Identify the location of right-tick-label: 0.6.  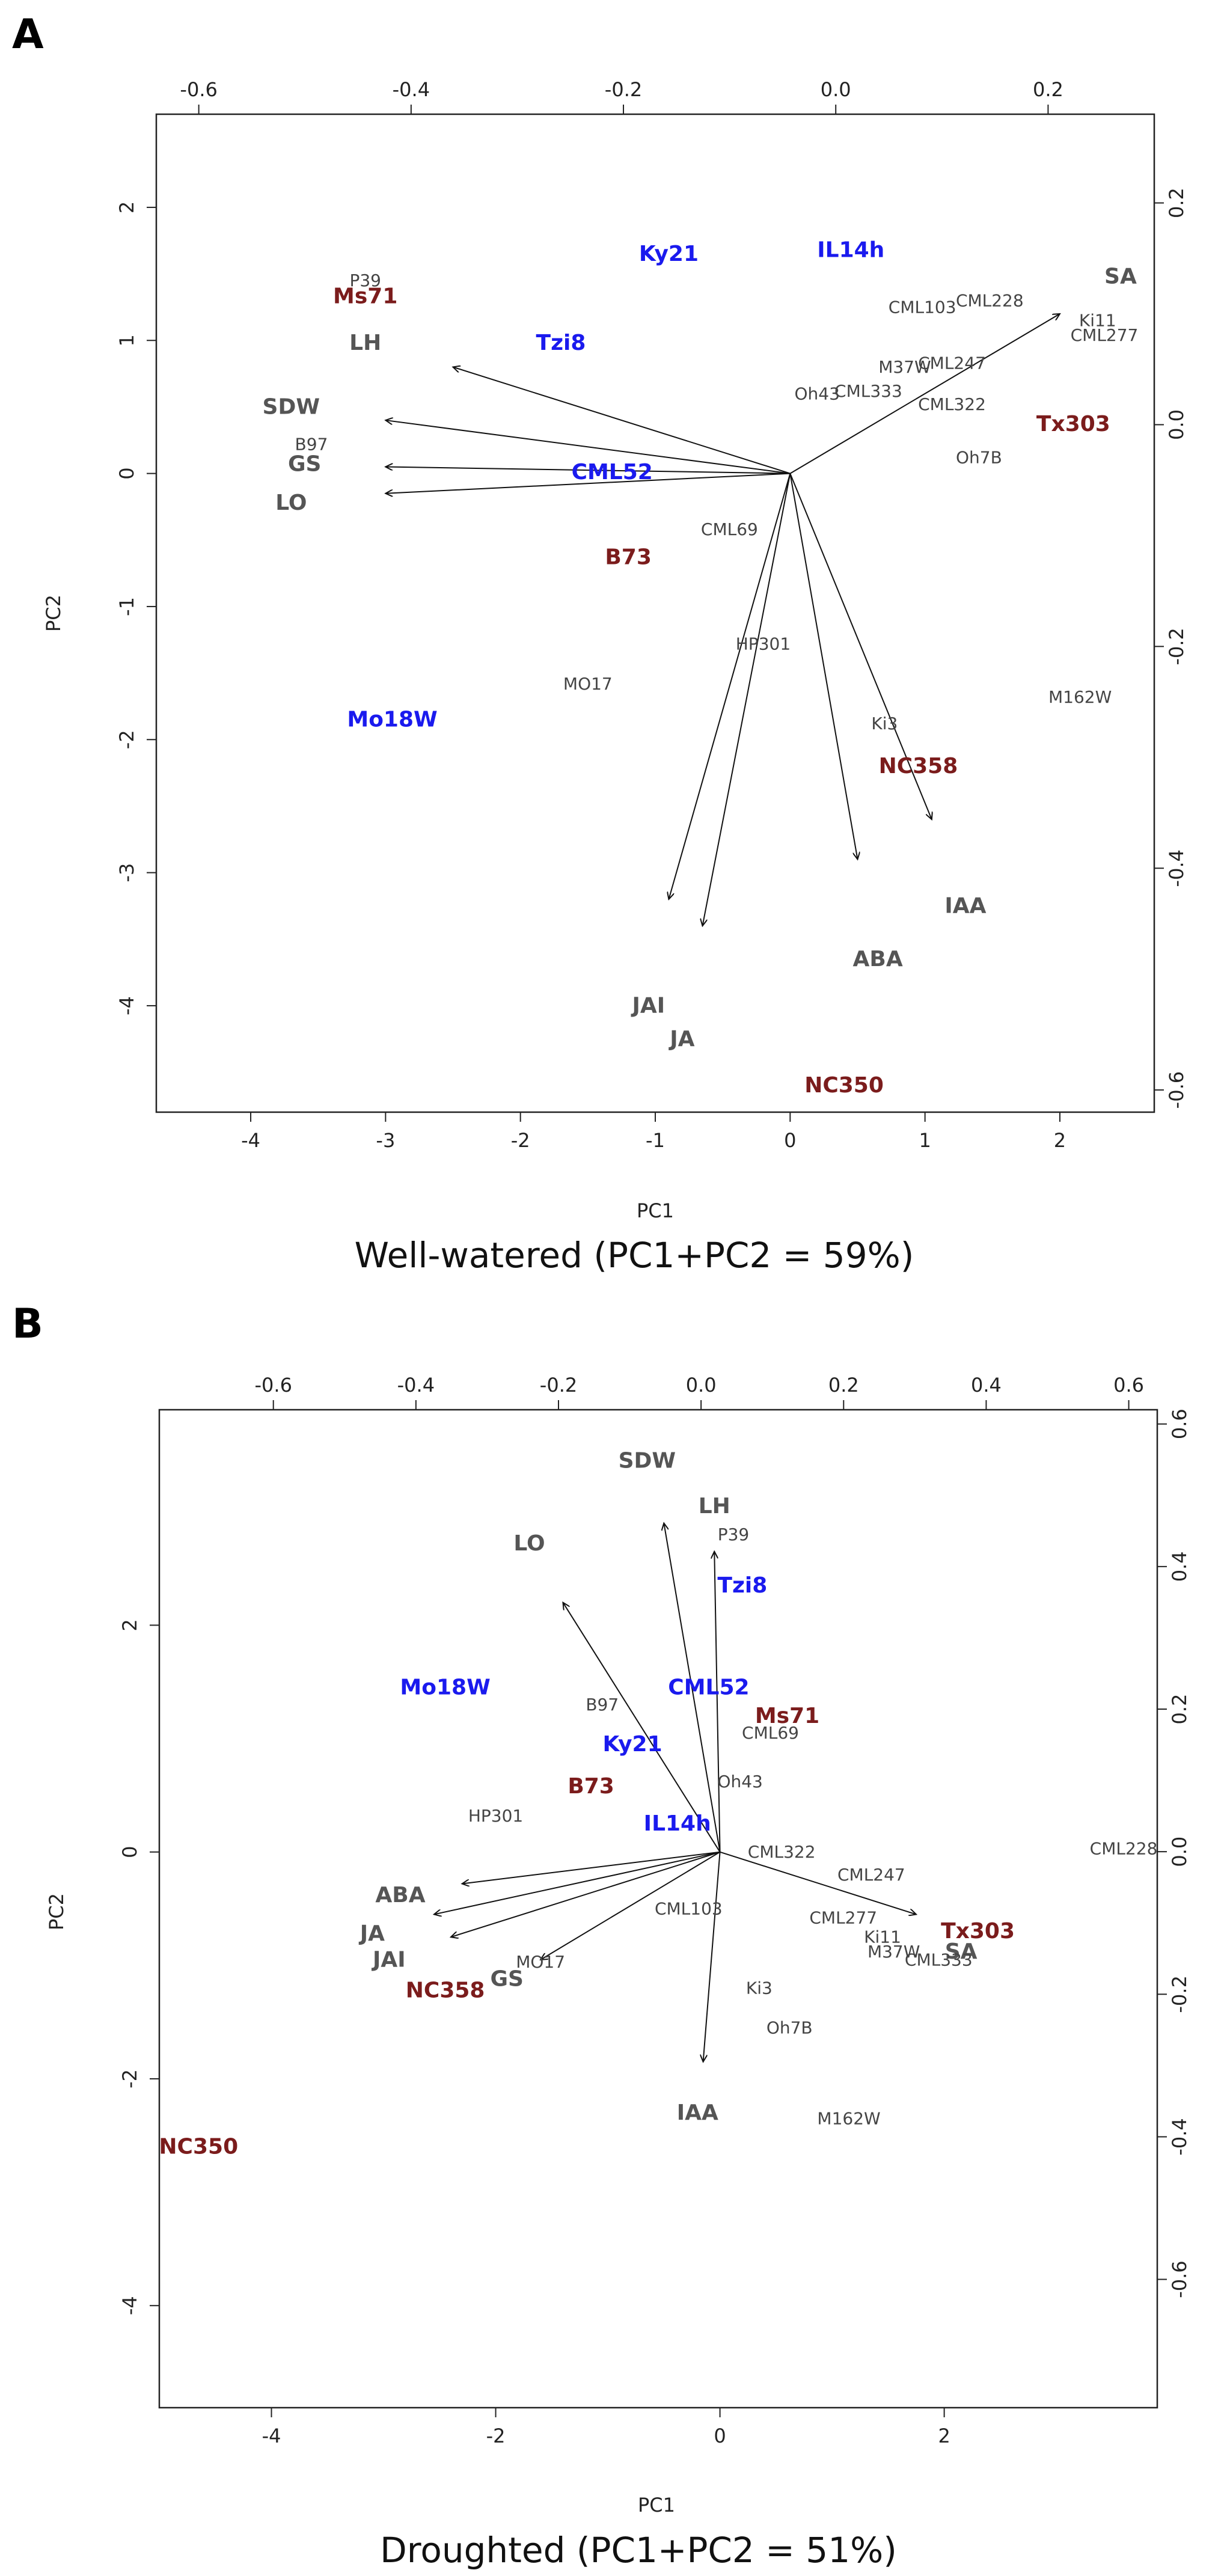
(1180, 1424).